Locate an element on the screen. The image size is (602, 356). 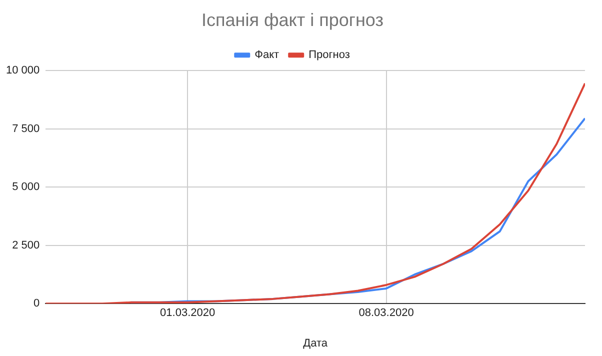
chart-title: Іспанія факт і прогноз is located at coordinates (293, 20).